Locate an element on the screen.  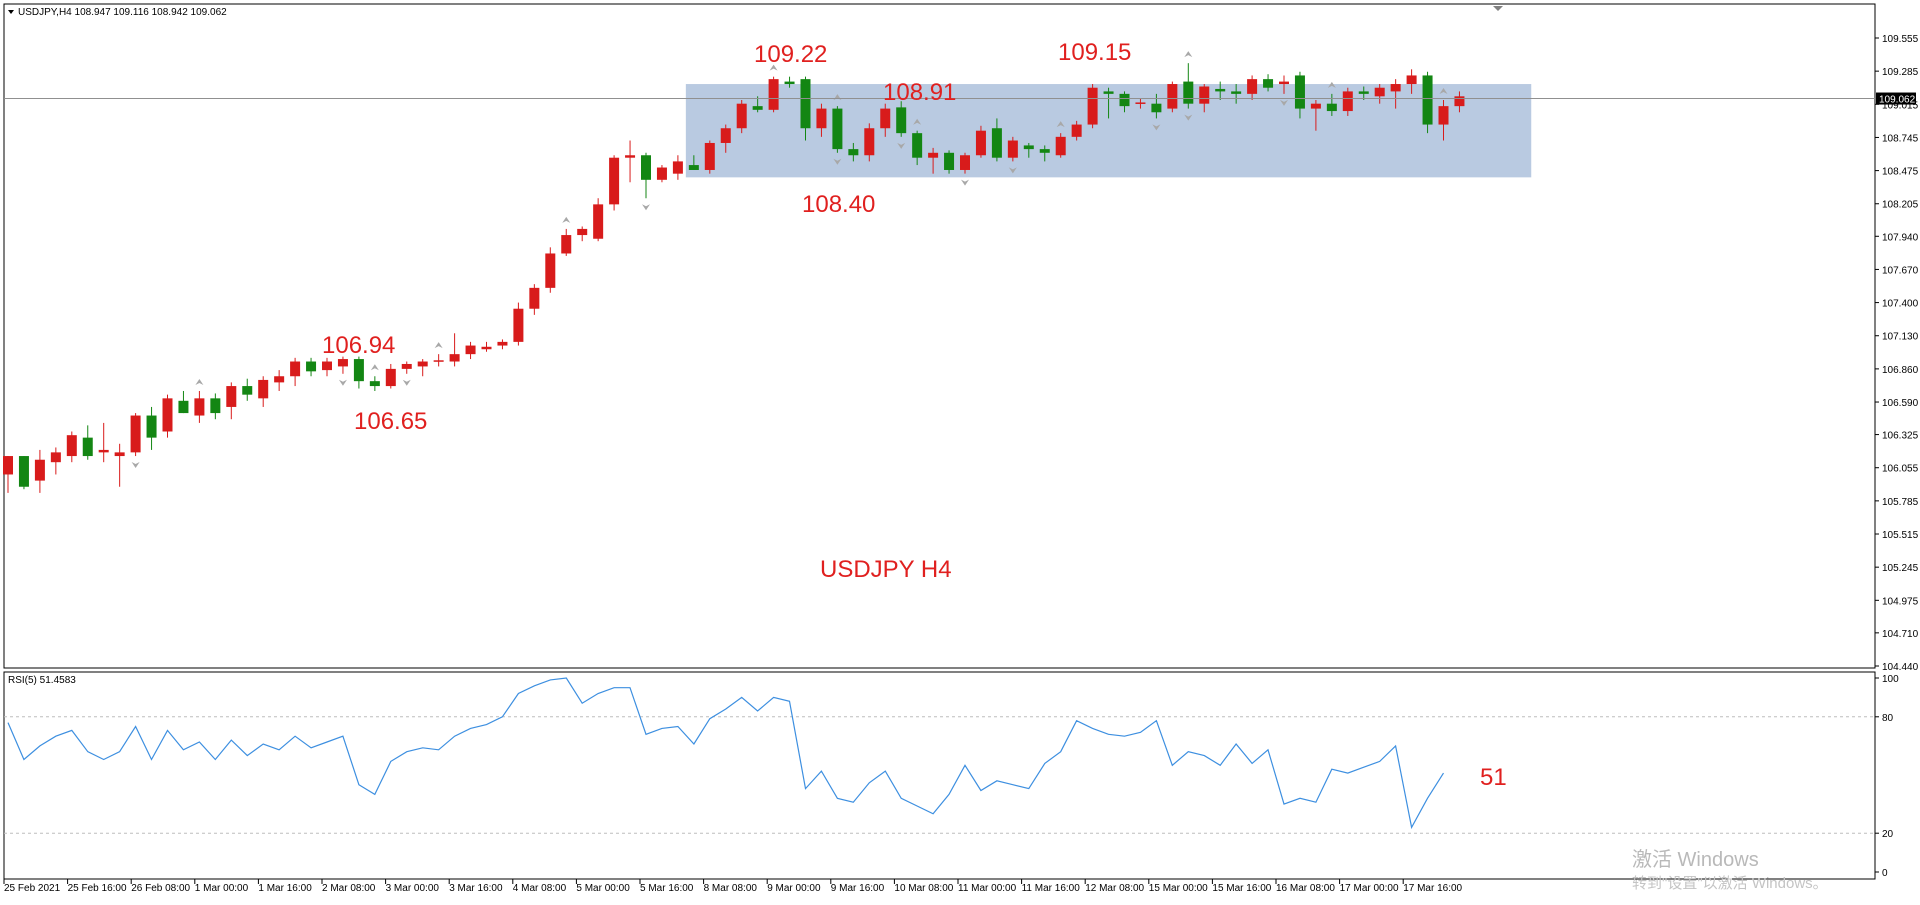
price-tick-label: 106.055 is located at coordinates (1900, 469).